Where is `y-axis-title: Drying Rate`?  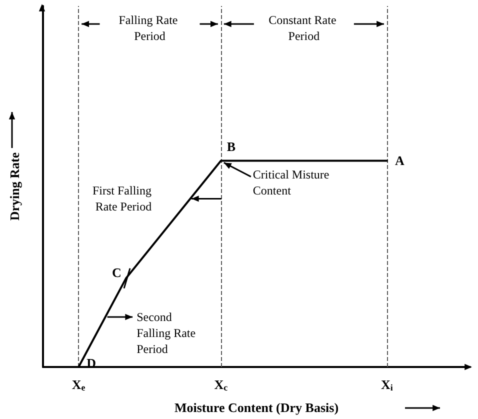
y-axis-title: Drying Rate is located at coordinates (14, 186).